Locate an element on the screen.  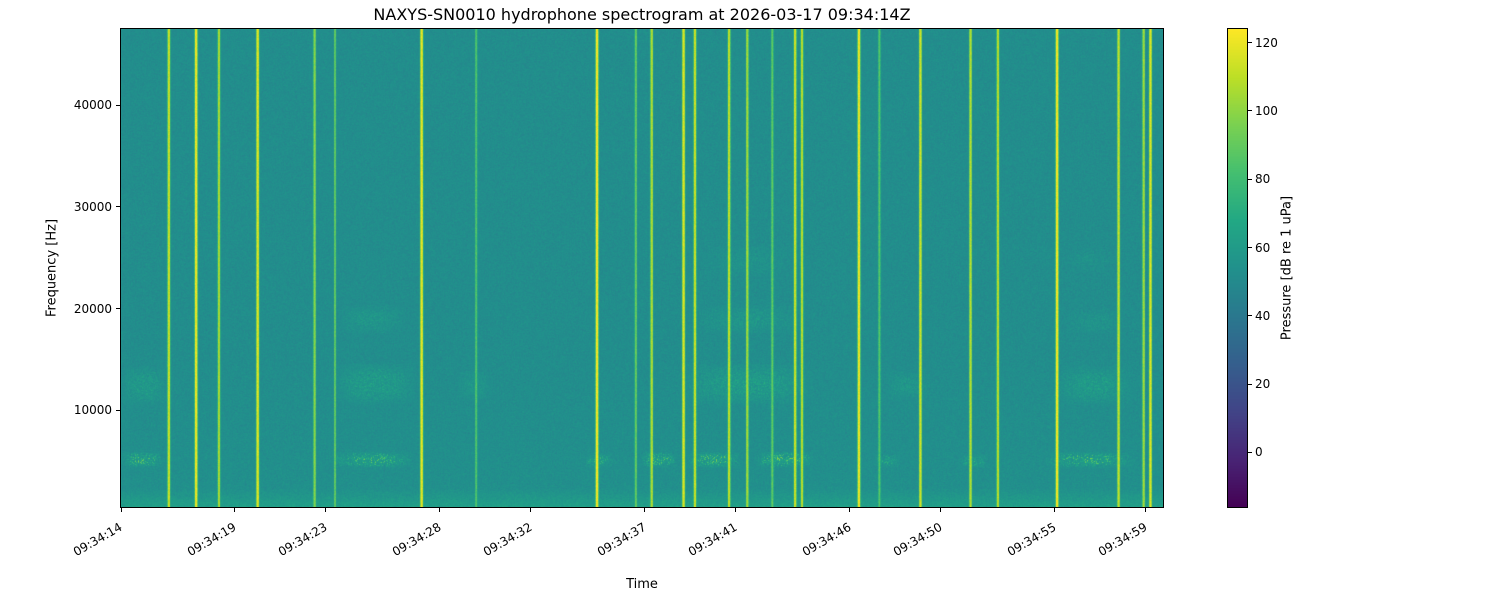
x-tick-label: 09:34:55 is located at coordinates (1031, 539).